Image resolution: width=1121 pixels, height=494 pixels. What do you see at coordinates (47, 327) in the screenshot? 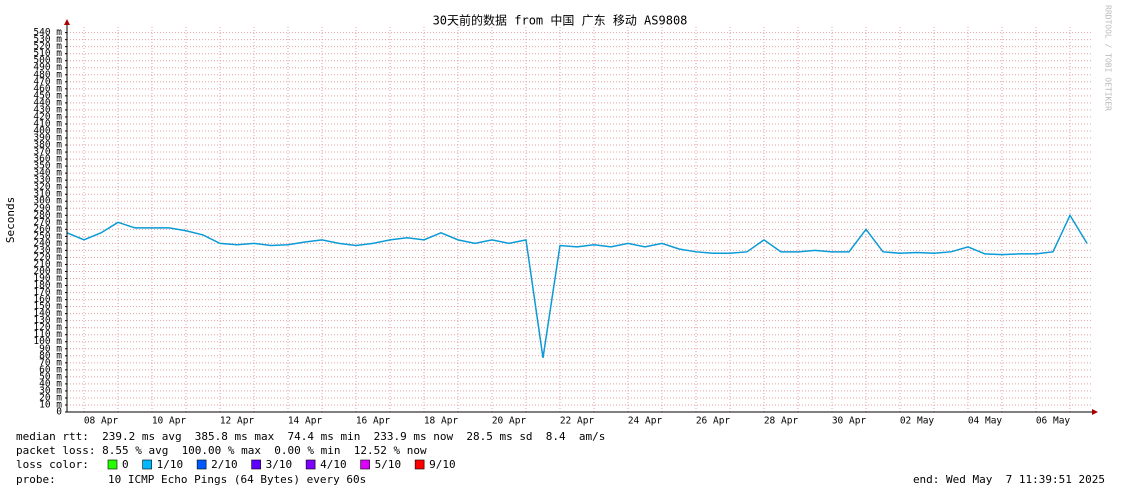
I see `y-tick-label: 120 m` at bounding box center [47, 327].